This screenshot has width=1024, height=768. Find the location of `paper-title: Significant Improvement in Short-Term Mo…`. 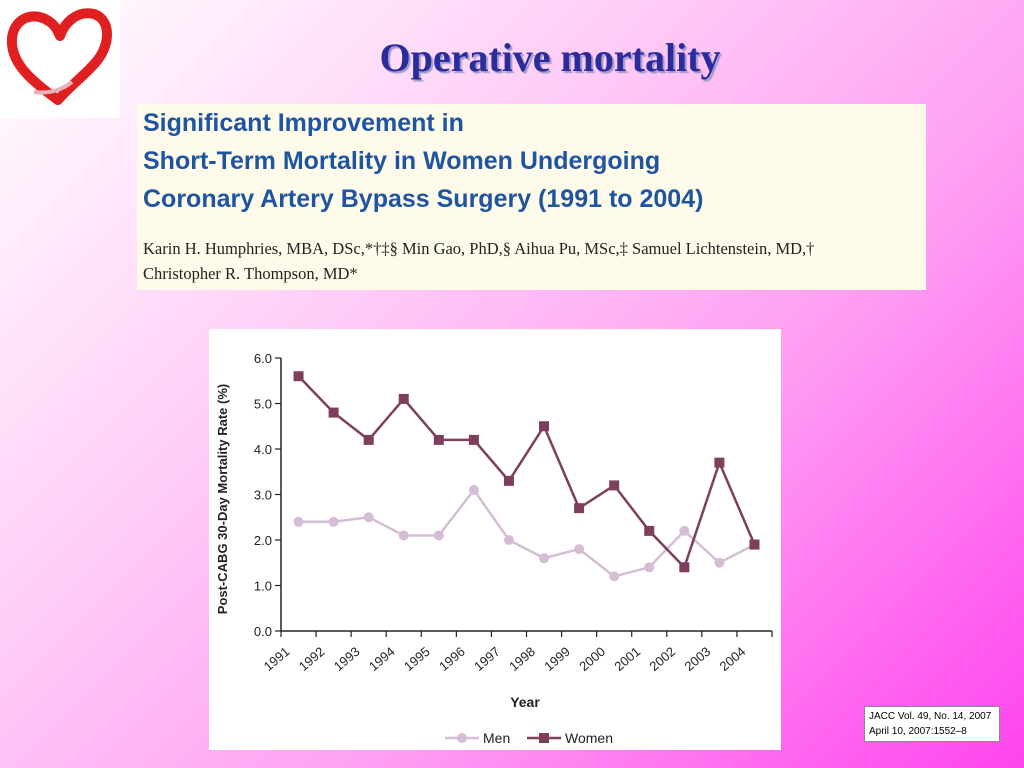

paper-title: Significant Improvement in Short-Term Mo… is located at coordinates (523, 161).